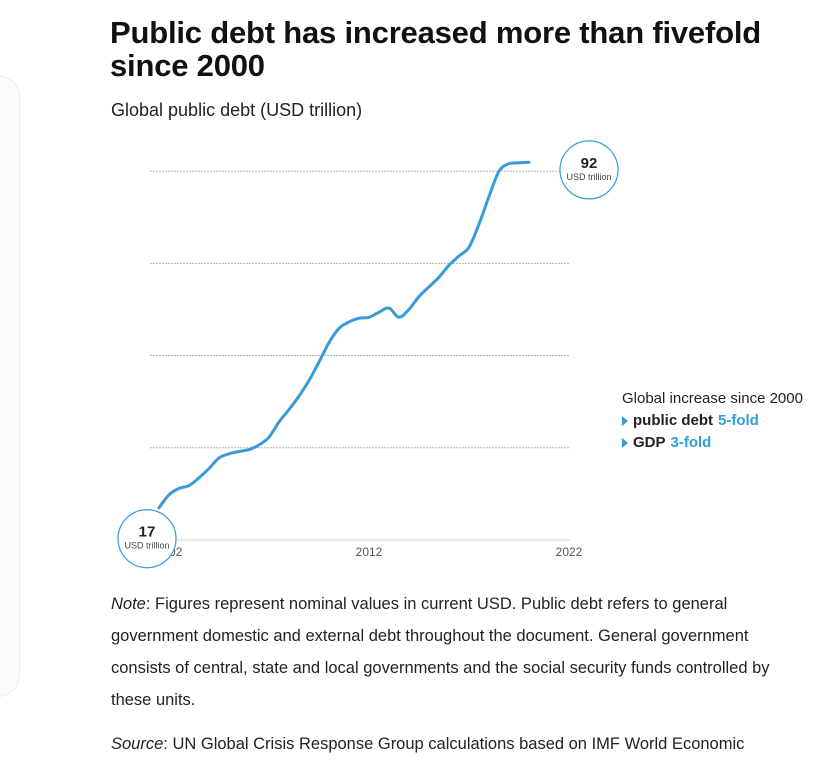 This screenshot has width=840, height=760. What do you see at coordinates (673, 420) in the screenshot?
I see `legend-item-name: public debt` at bounding box center [673, 420].